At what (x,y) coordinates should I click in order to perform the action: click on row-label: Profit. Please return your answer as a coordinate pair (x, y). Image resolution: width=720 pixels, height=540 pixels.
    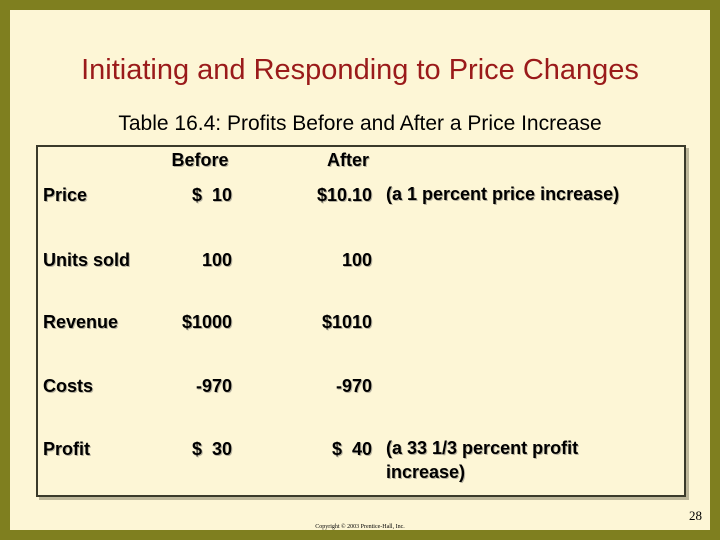
    Looking at the image, I should click on (66, 449).